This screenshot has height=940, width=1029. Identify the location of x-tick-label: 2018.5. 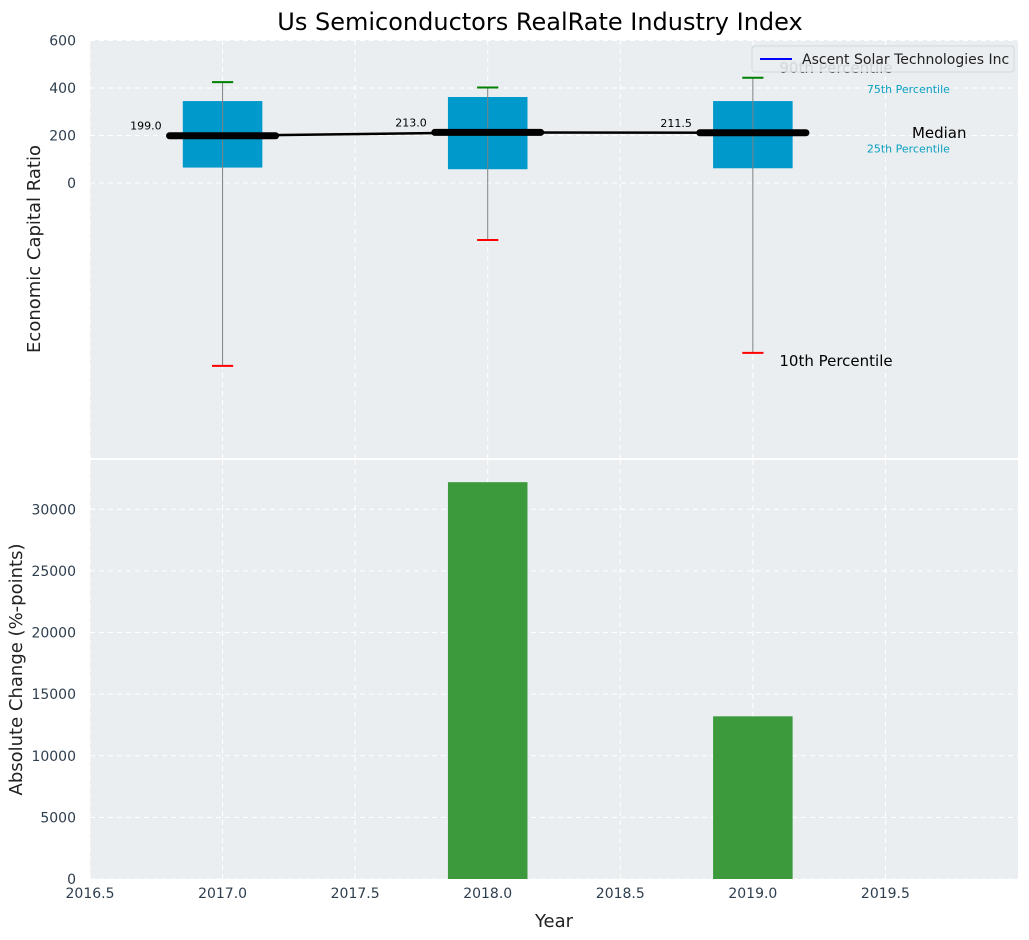
(620, 894).